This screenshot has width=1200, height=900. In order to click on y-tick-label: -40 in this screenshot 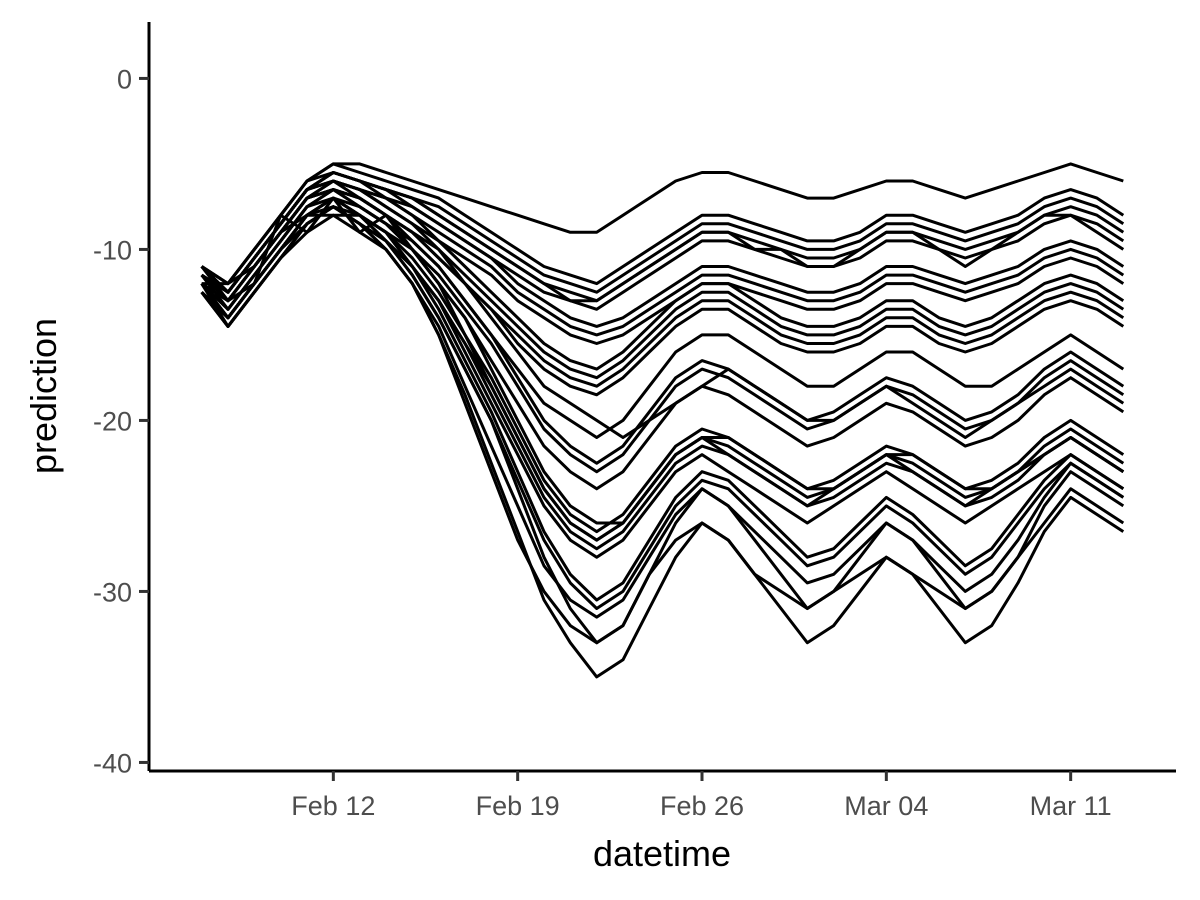, I will do `click(112, 763)`.